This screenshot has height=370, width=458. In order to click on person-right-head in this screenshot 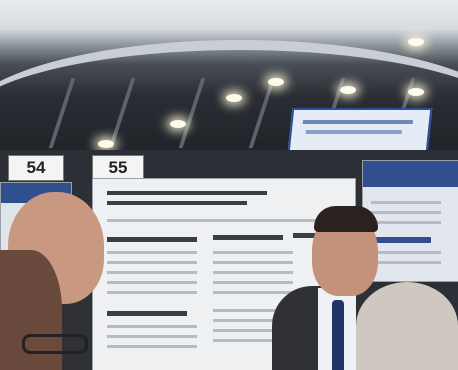, I will do `click(407, 326)`.